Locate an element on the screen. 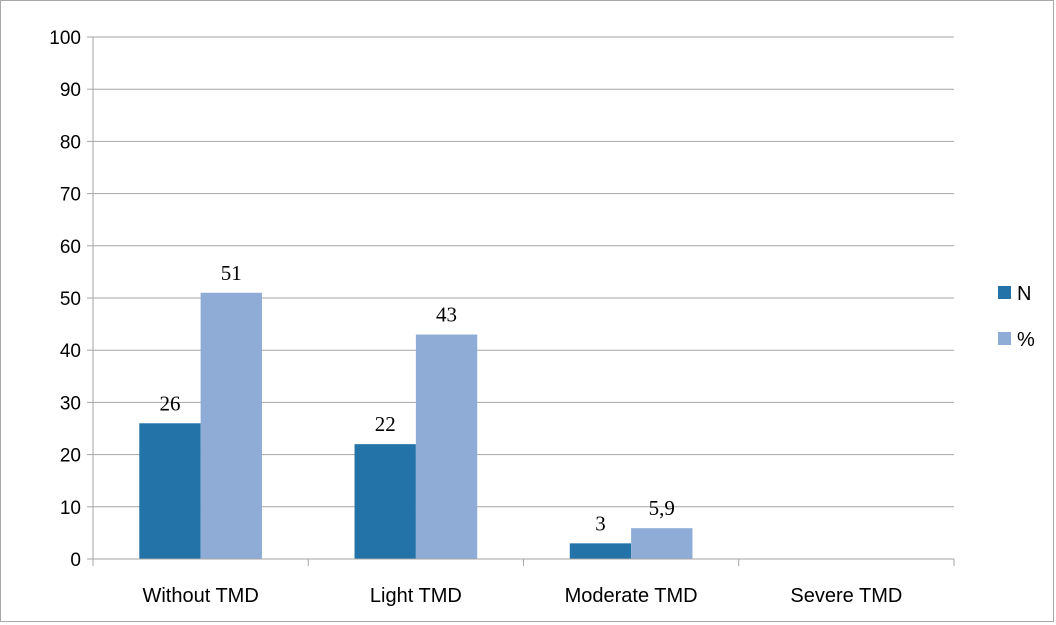 The image size is (1056, 625). y-tick-label: 20 is located at coordinates (70, 456).